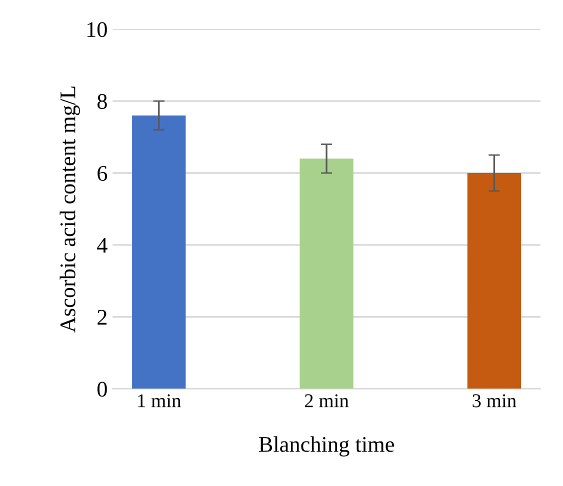 The image size is (563, 486). Describe the element at coordinates (97, 30) in the screenshot. I see `y-tick-label: 10` at that location.